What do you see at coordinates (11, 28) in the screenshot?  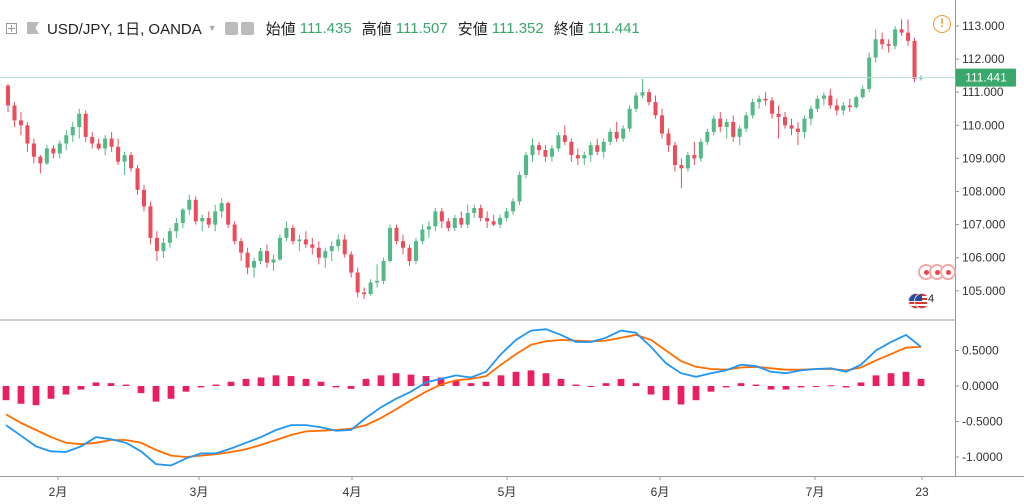 I see `expand-icon` at bounding box center [11, 28].